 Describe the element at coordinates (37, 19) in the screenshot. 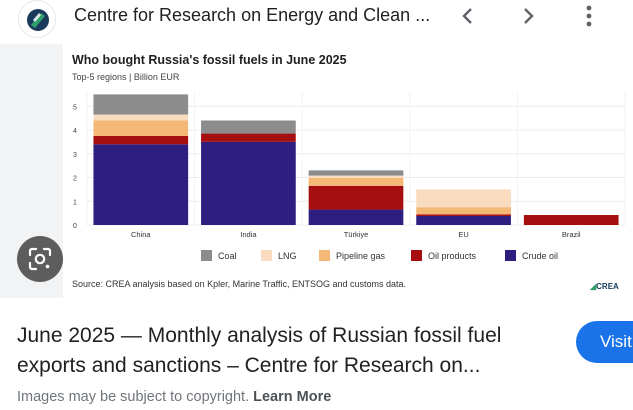

I see `site-logo-icon` at that location.